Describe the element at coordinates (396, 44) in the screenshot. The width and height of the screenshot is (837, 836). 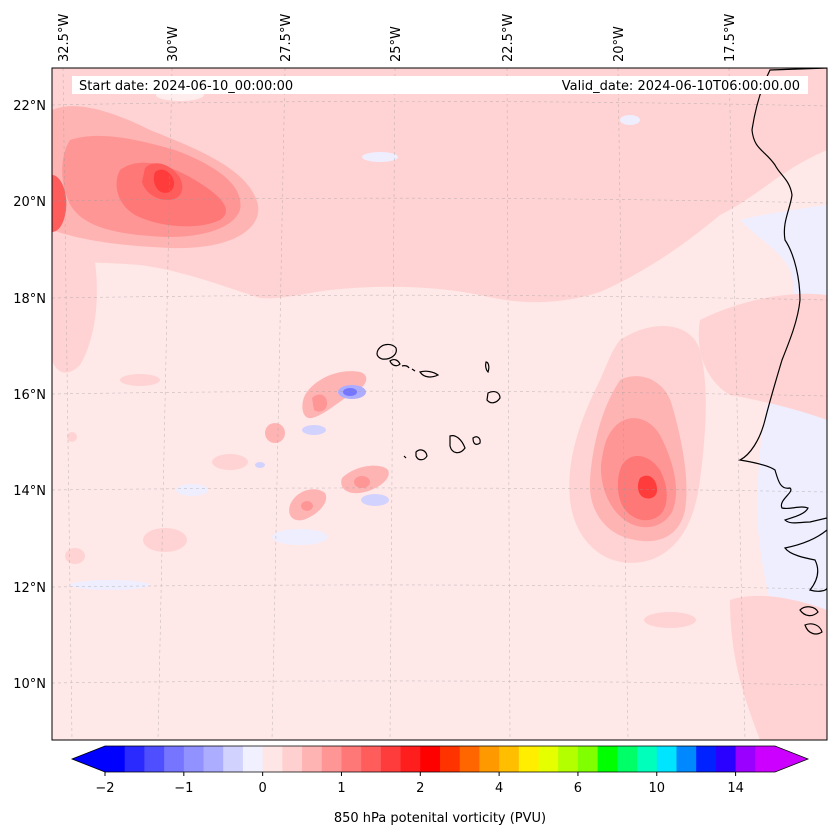
I see `lon-label-25w: 25°W` at that location.